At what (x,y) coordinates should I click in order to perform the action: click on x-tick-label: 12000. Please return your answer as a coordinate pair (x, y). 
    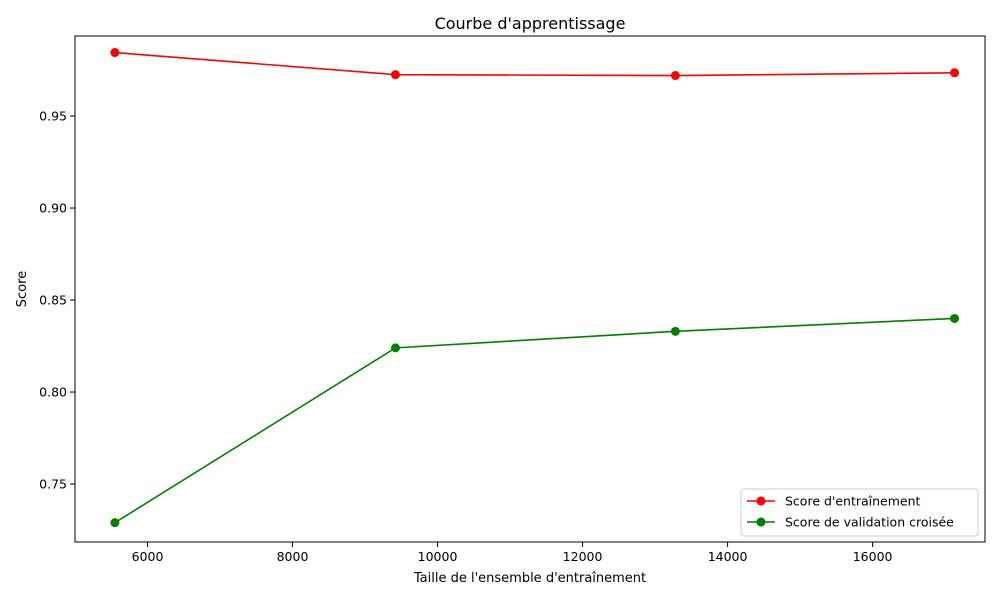
    Looking at the image, I should click on (583, 556).